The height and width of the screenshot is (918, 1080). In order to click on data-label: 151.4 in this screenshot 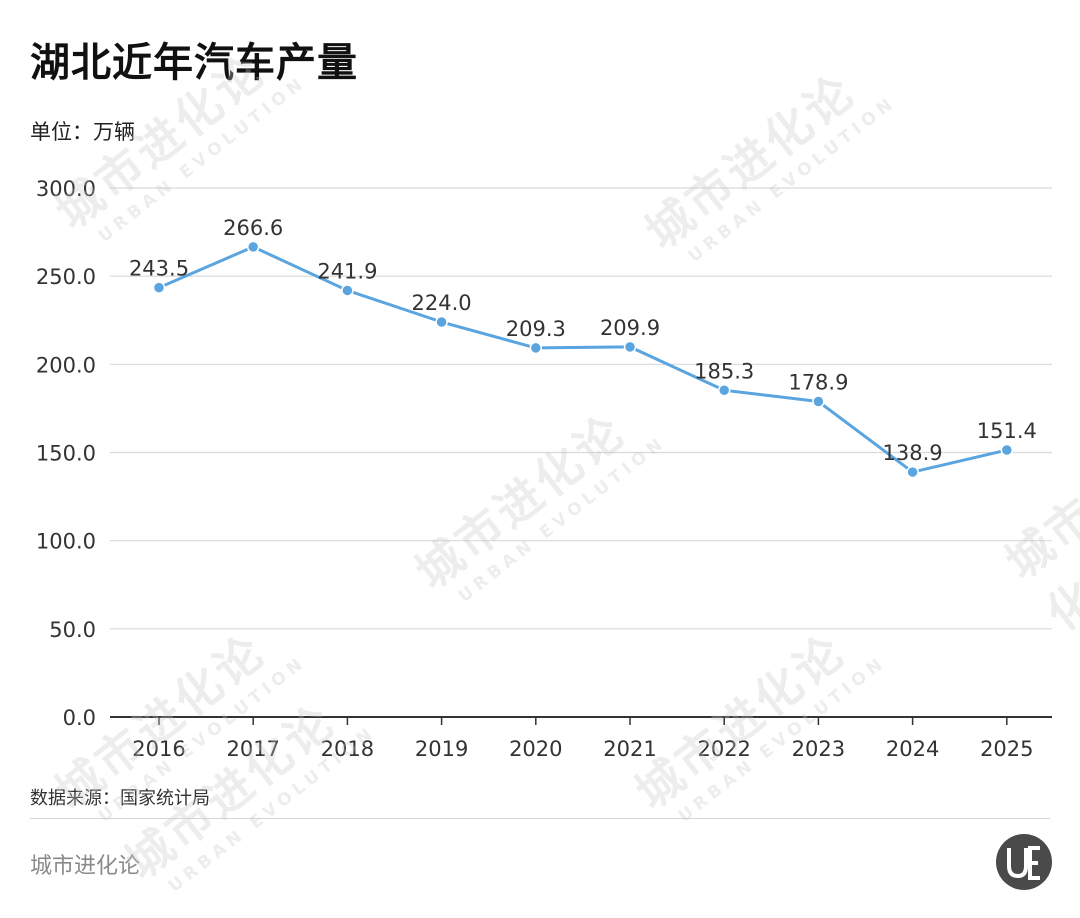, I will do `click(1007, 431)`.